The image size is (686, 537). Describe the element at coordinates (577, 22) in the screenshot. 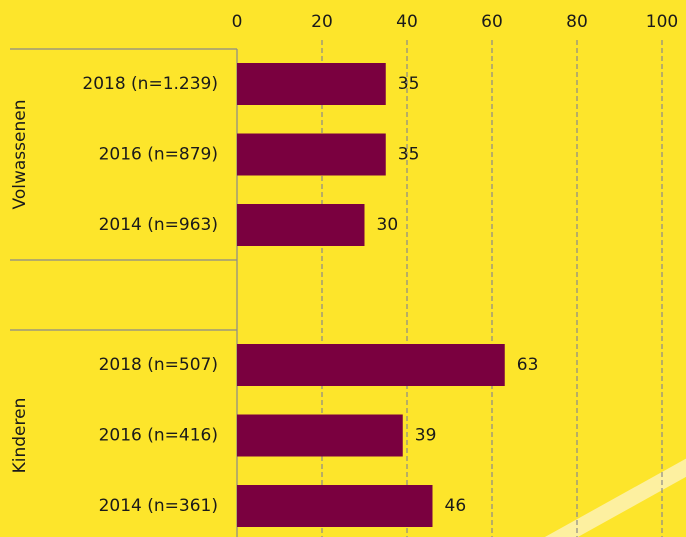

I see `x-tick-label: 80` at that location.